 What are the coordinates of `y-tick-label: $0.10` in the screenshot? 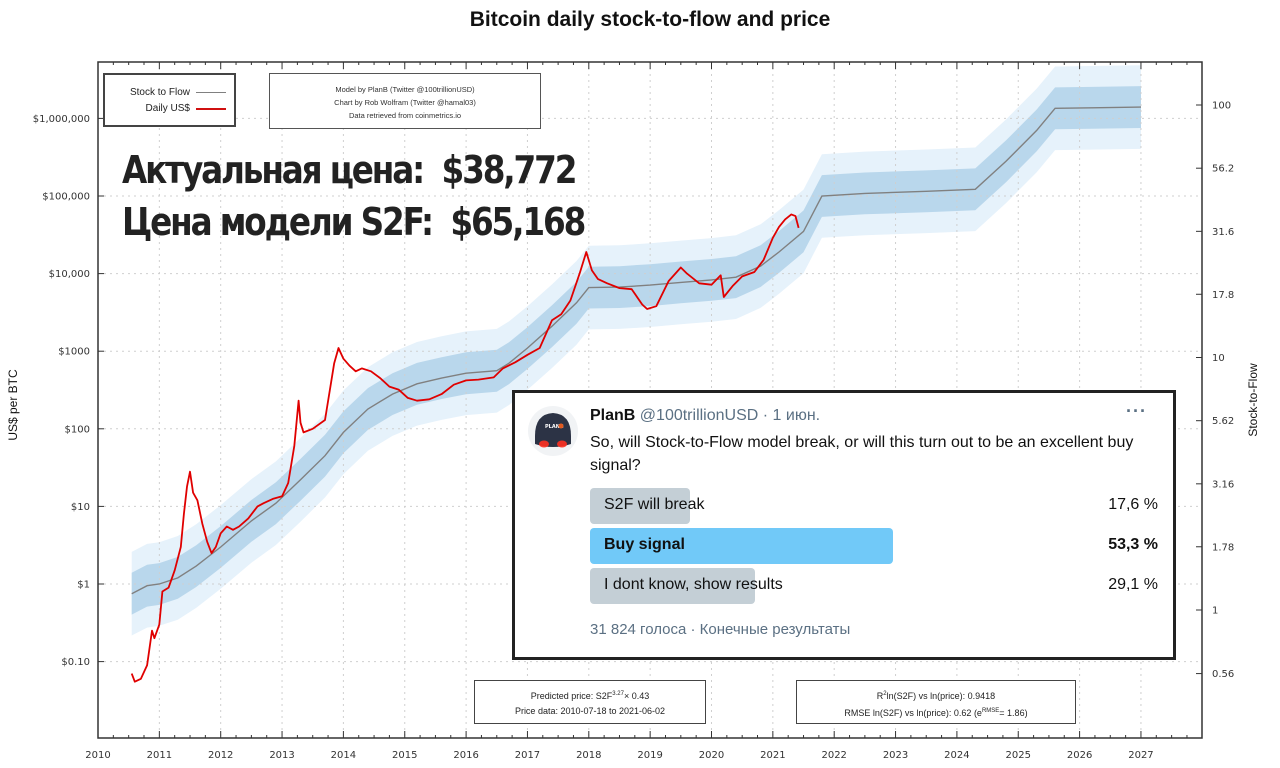 It's located at (75, 662).